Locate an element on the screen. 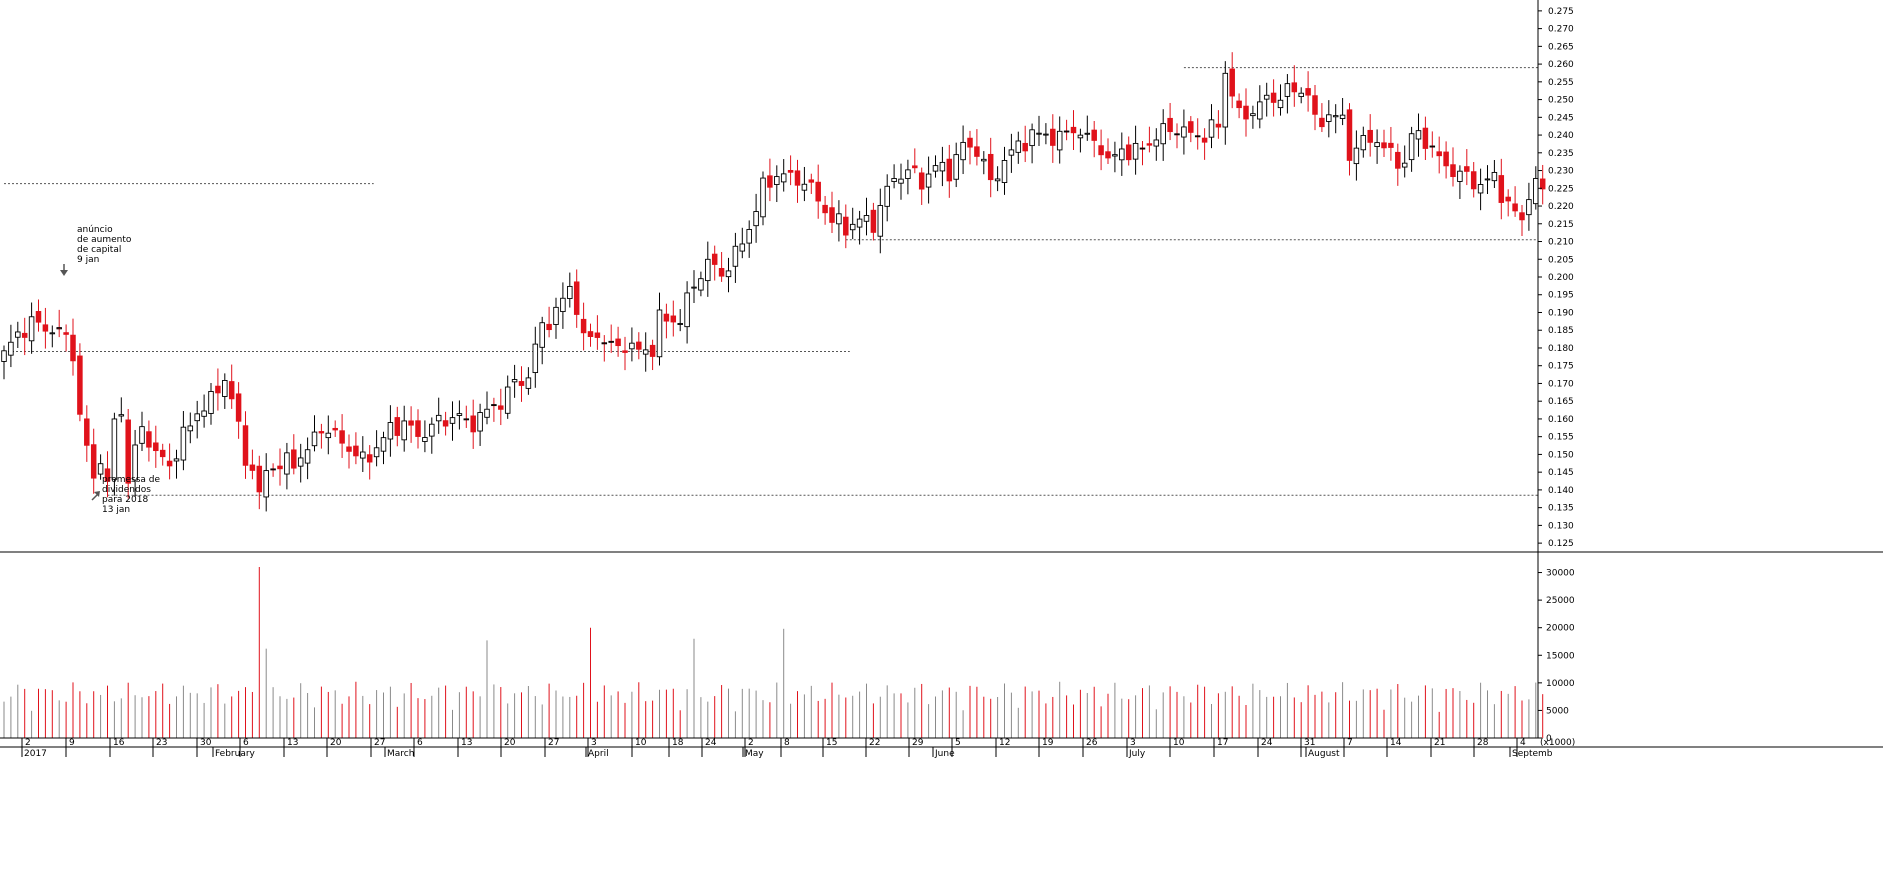 The height and width of the screenshot is (889, 1883). price-tick-label: 0.200 is located at coordinates (1561, 278).